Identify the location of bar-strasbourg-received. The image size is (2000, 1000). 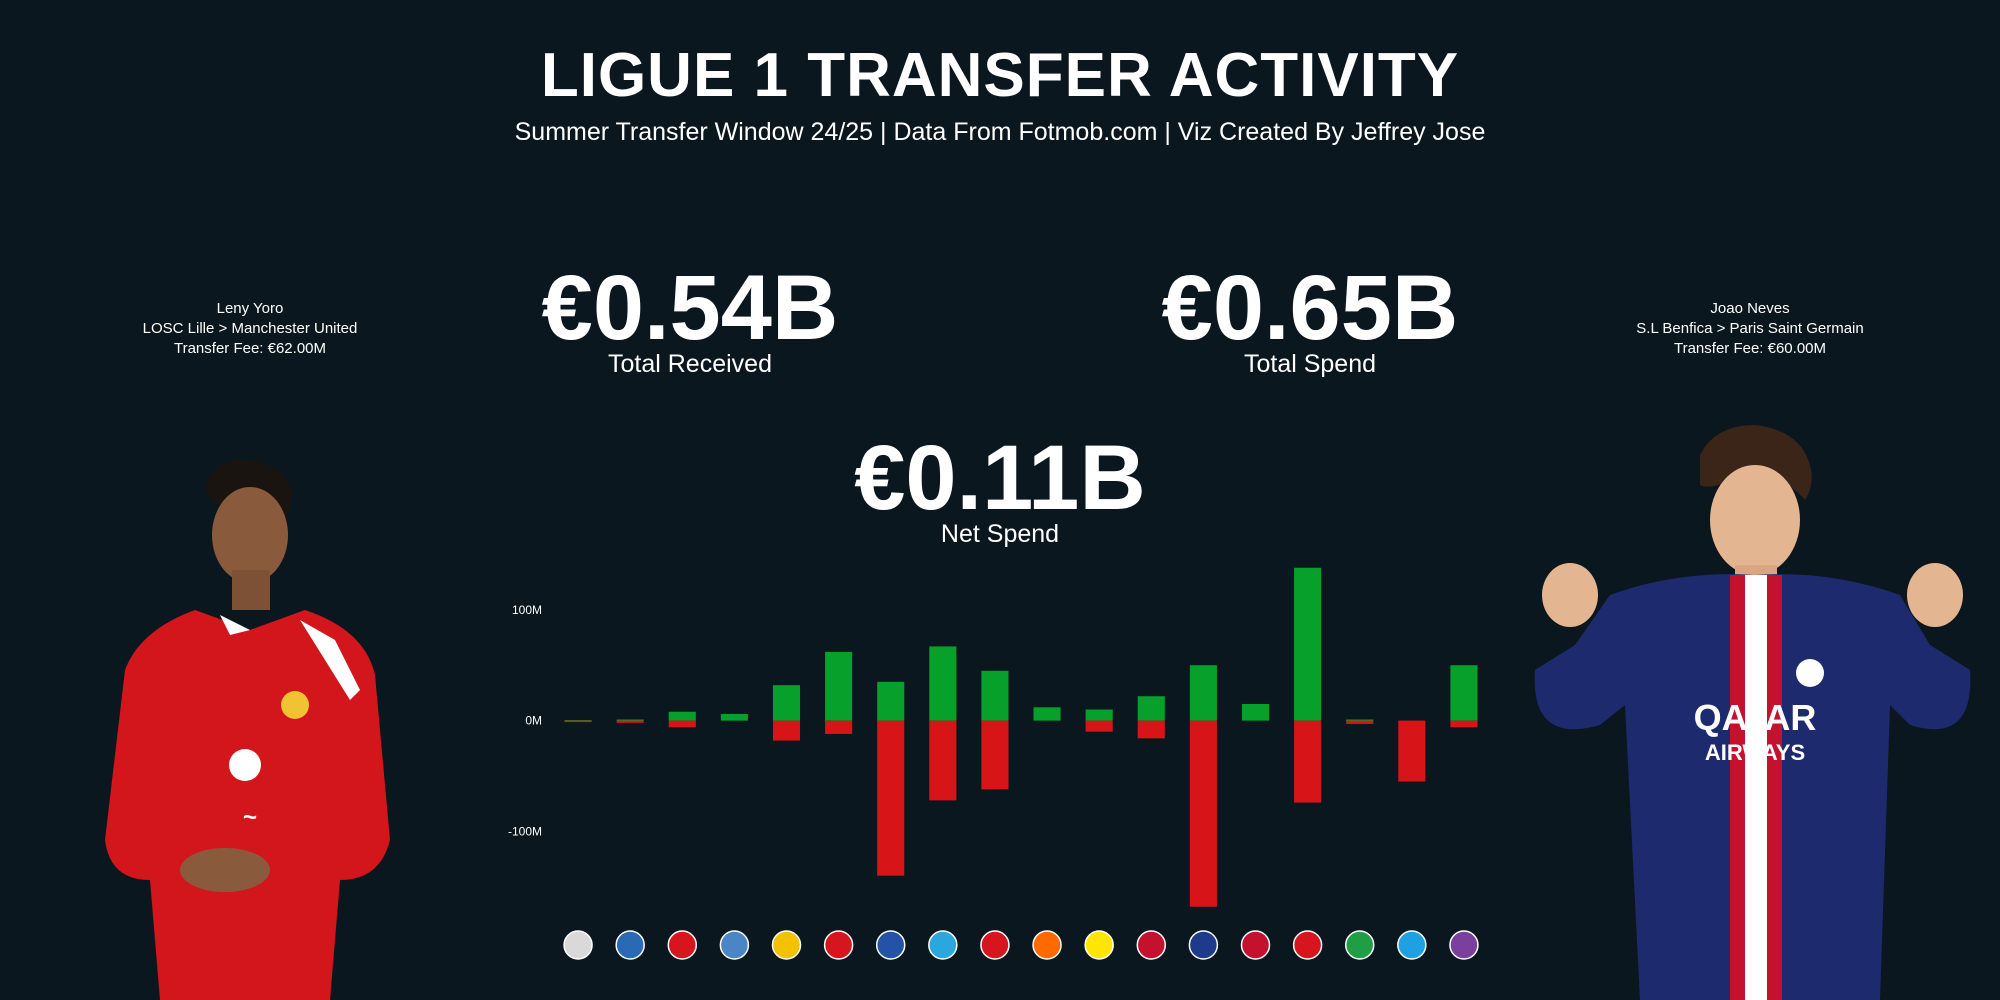
(1412, 751).